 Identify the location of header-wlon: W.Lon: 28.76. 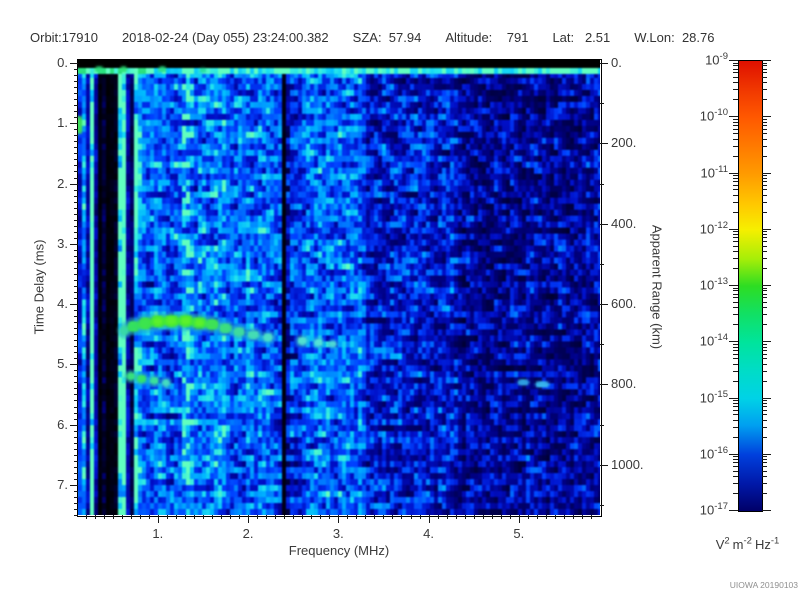
(674, 37).